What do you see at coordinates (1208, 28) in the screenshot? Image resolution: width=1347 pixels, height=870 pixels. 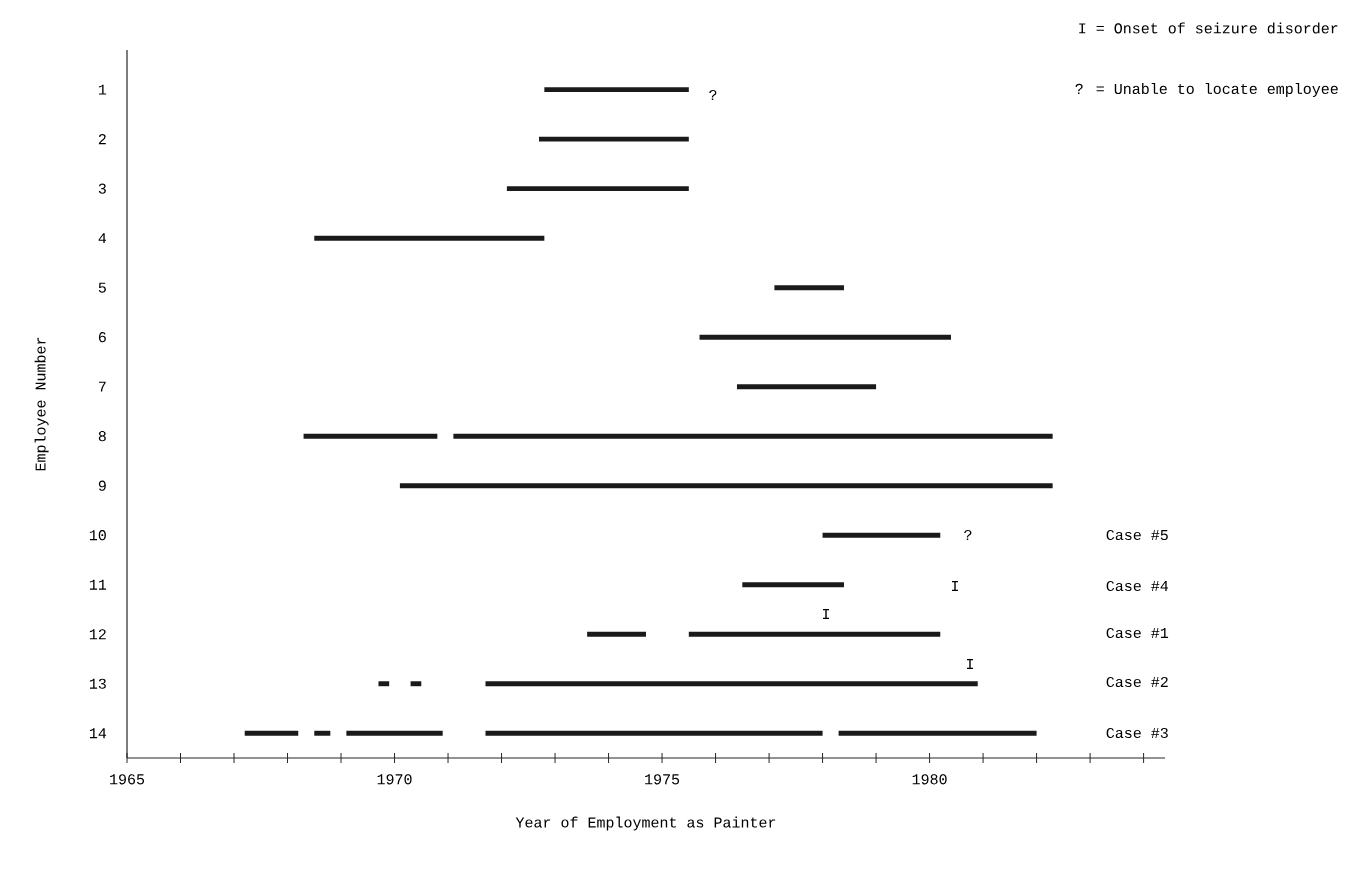 I see `text: I = Onset of seizure disorder` at bounding box center [1208, 28].